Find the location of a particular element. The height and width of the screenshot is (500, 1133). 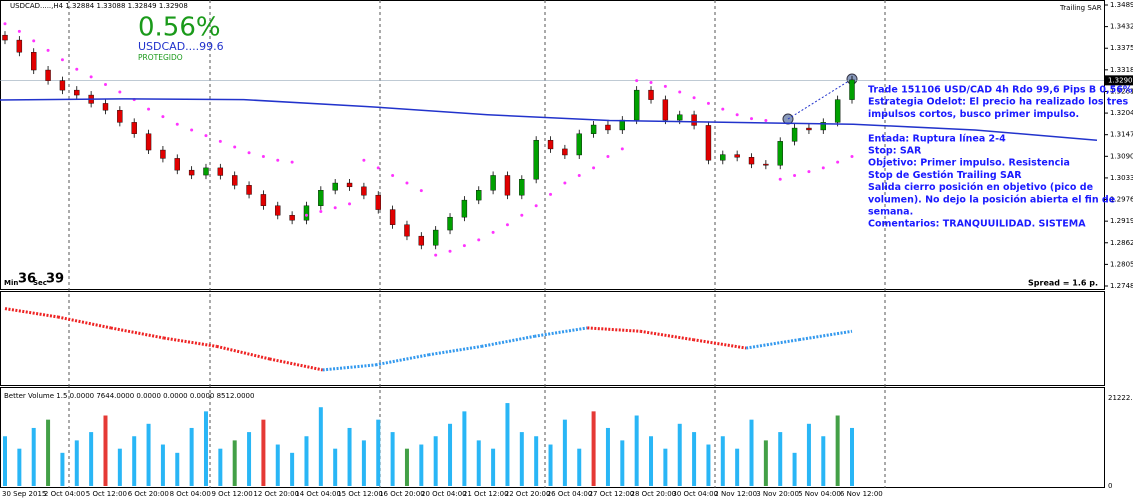

annotation-line: semana. is located at coordinates (890, 212).